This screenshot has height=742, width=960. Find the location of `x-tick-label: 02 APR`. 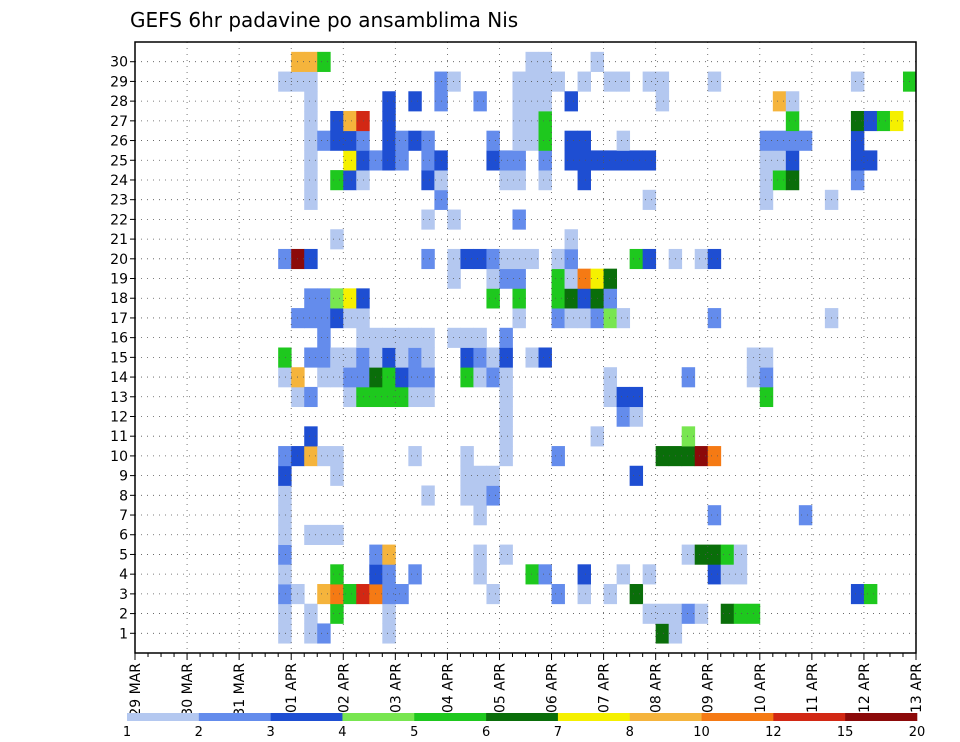

x-tick-label: 02 APR is located at coordinates (344, 688).